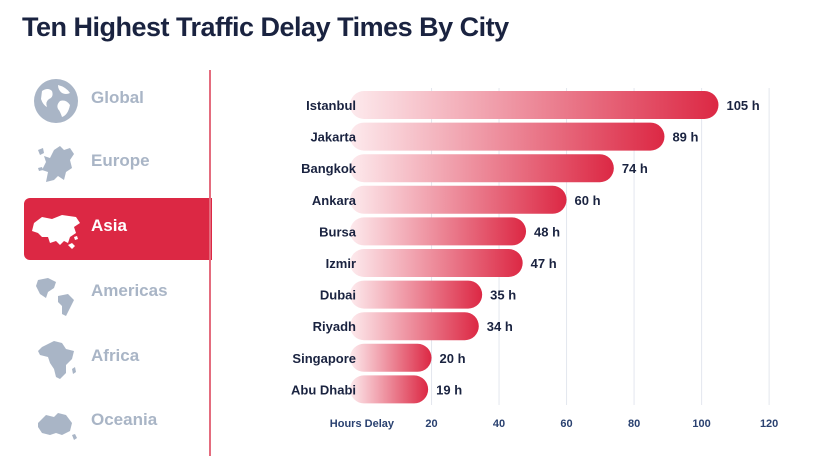 The width and height of the screenshot is (820, 462). I want to click on sidebar-divider, so click(210, 263).